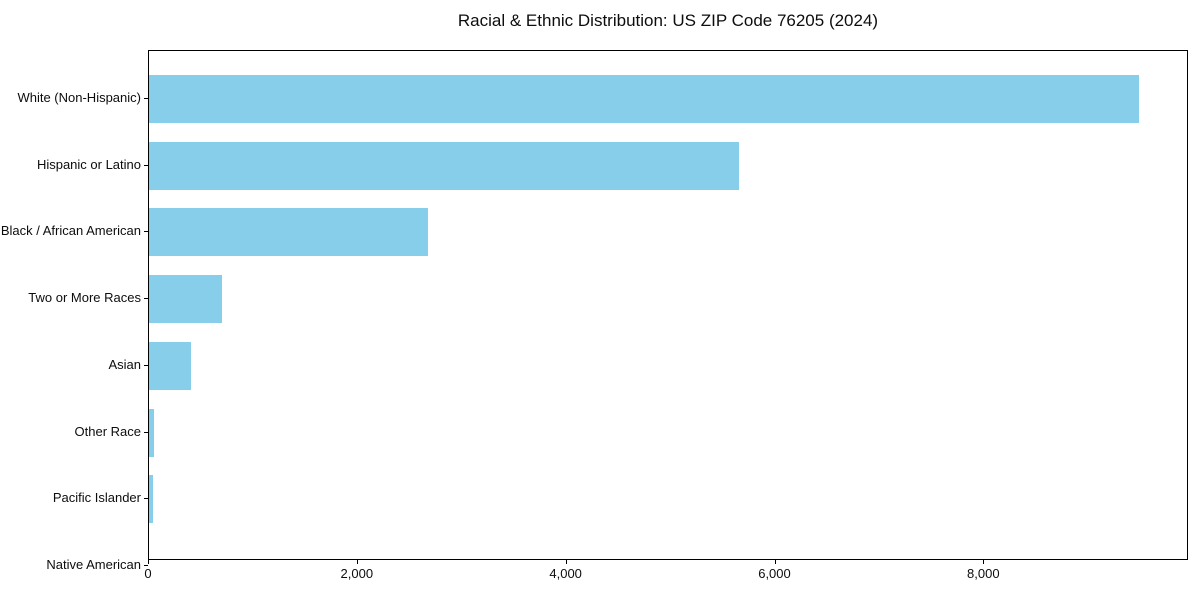  I want to click on y-tick-label: Hispanic or Latino, so click(88, 164).